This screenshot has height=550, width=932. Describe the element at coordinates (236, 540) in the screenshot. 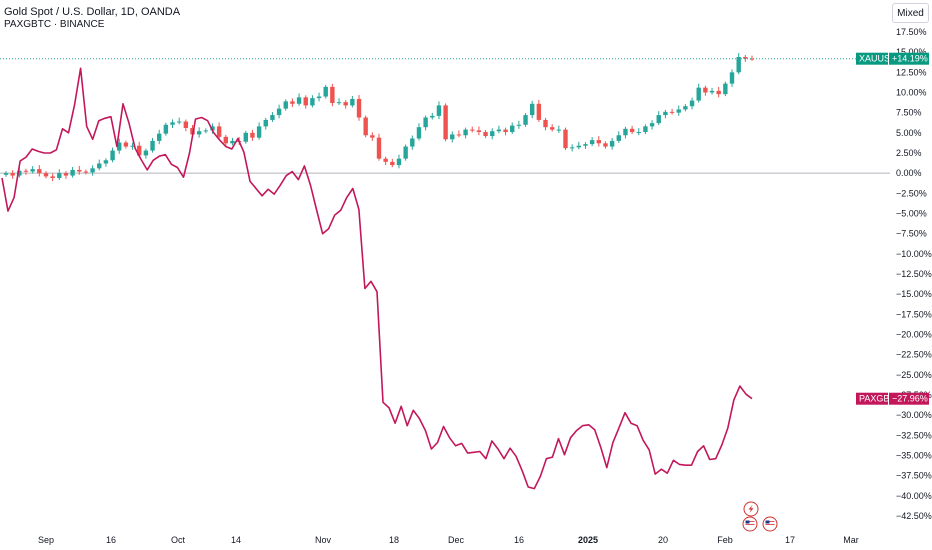

I see `x-tick-label: 14` at that location.